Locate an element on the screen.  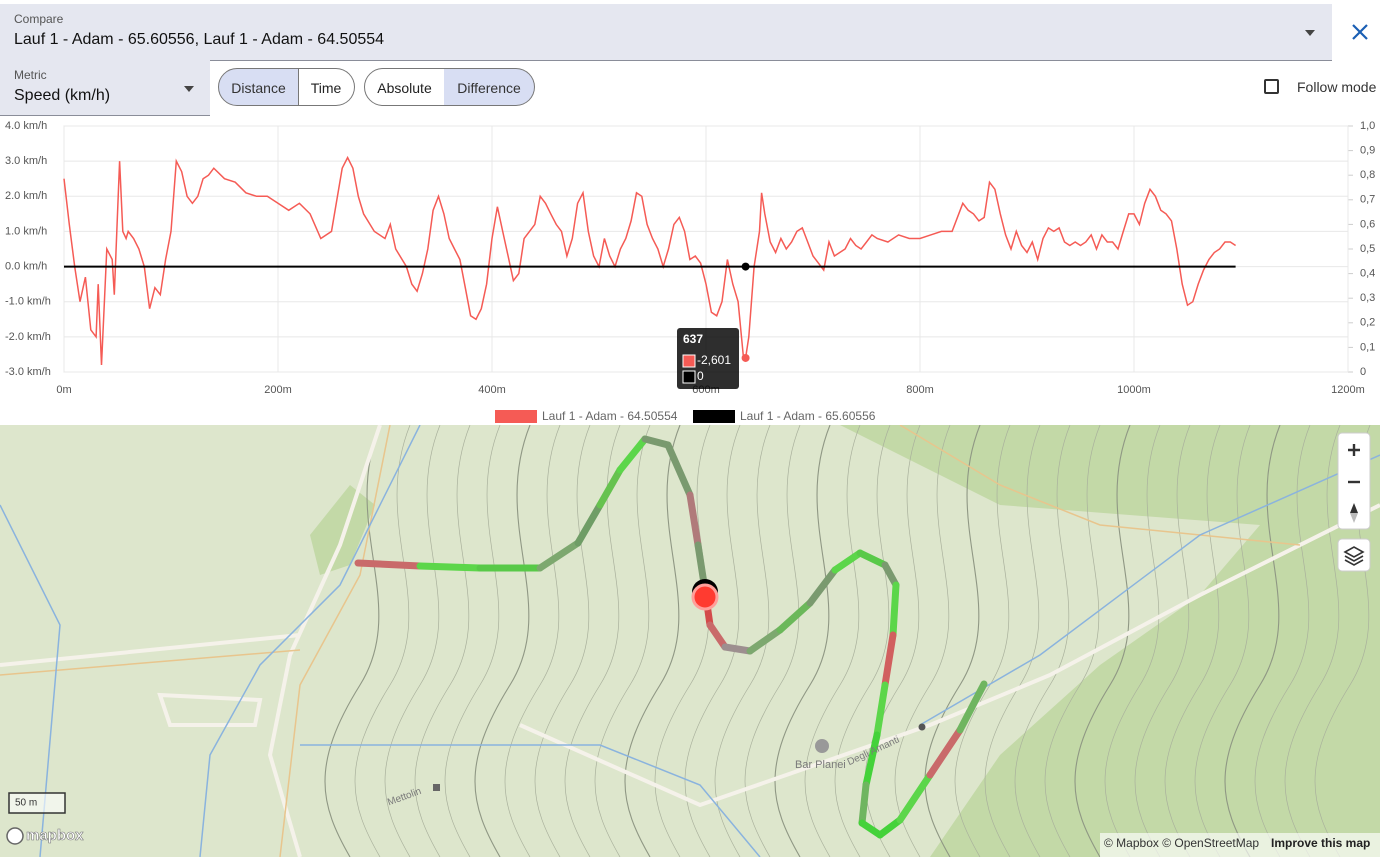
x-tick-label: 1200m is located at coordinates (1348, 390).